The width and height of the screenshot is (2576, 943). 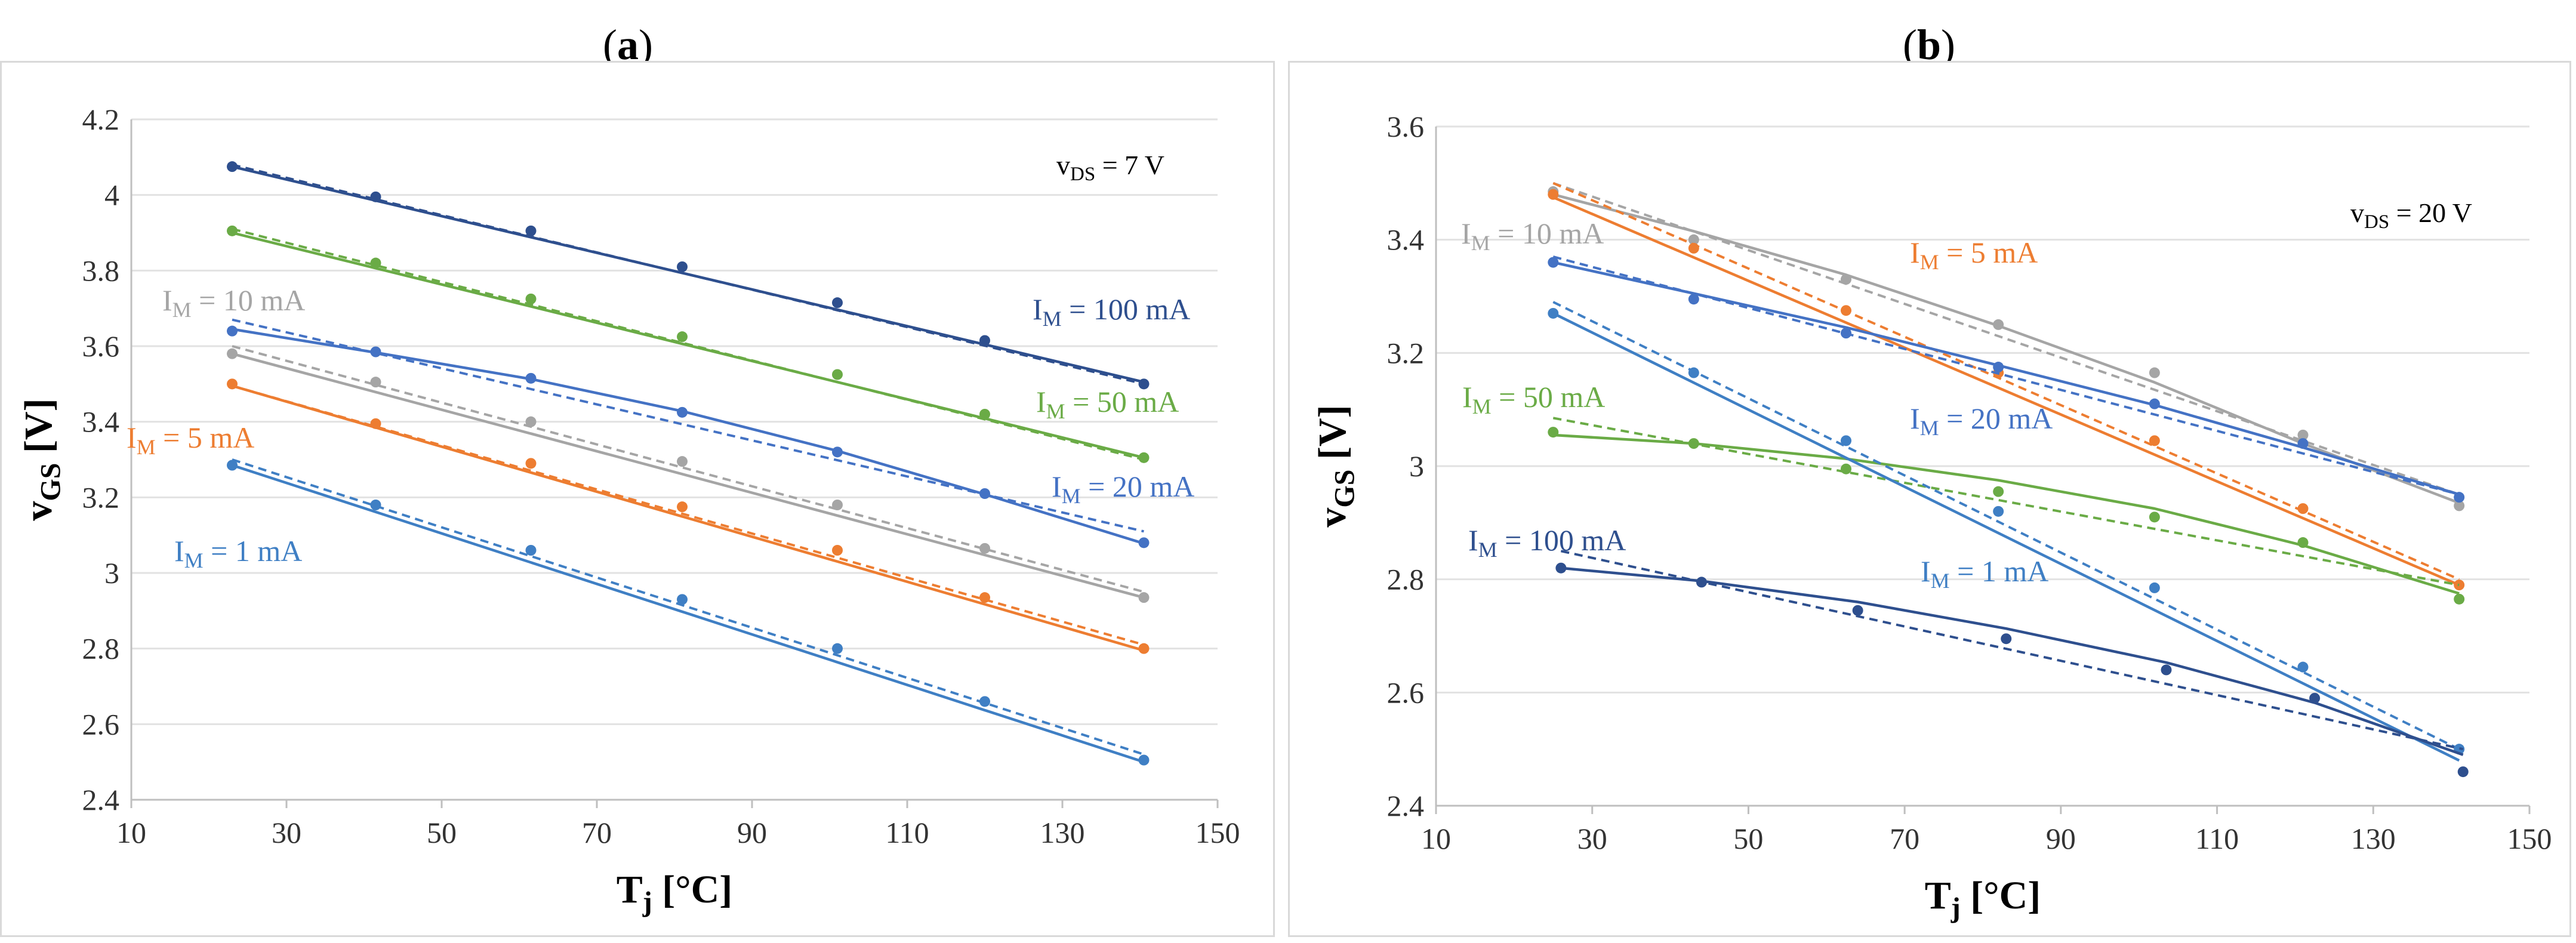 What do you see at coordinates (101, 346) in the screenshot?
I see `y-tick-label: 3.6` at bounding box center [101, 346].